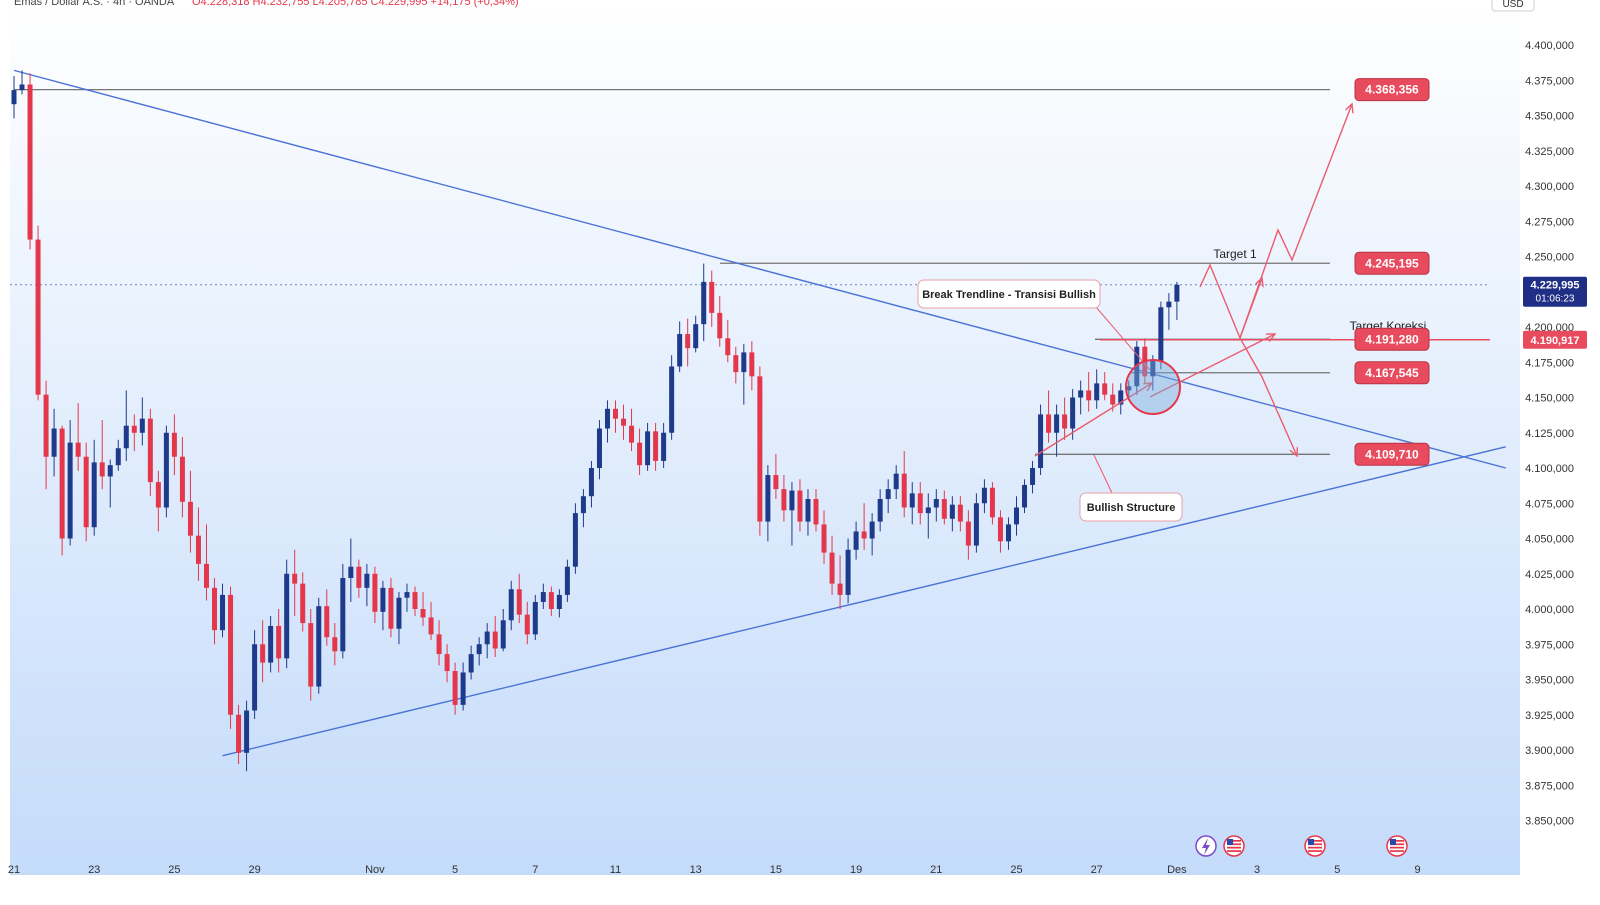 This screenshot has height=905, width=1600. What do you see at coordinates (1549, 187) in the screenshot?
I see `price-tick-label: 4.300,000` at bounding box center [1549, 187].